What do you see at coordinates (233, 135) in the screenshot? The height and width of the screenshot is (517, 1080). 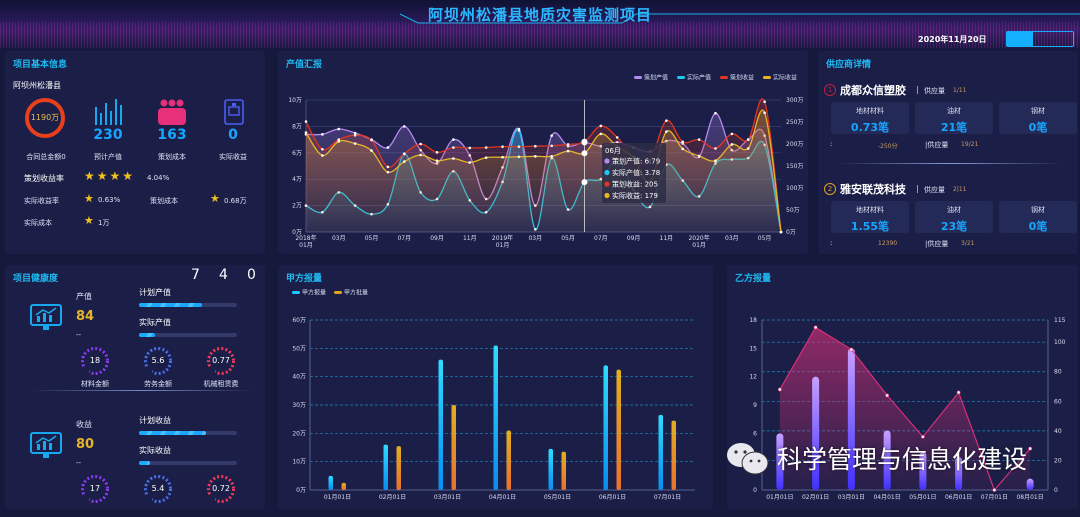 I see `stat-value: 0` at bounding box center [233, 135].